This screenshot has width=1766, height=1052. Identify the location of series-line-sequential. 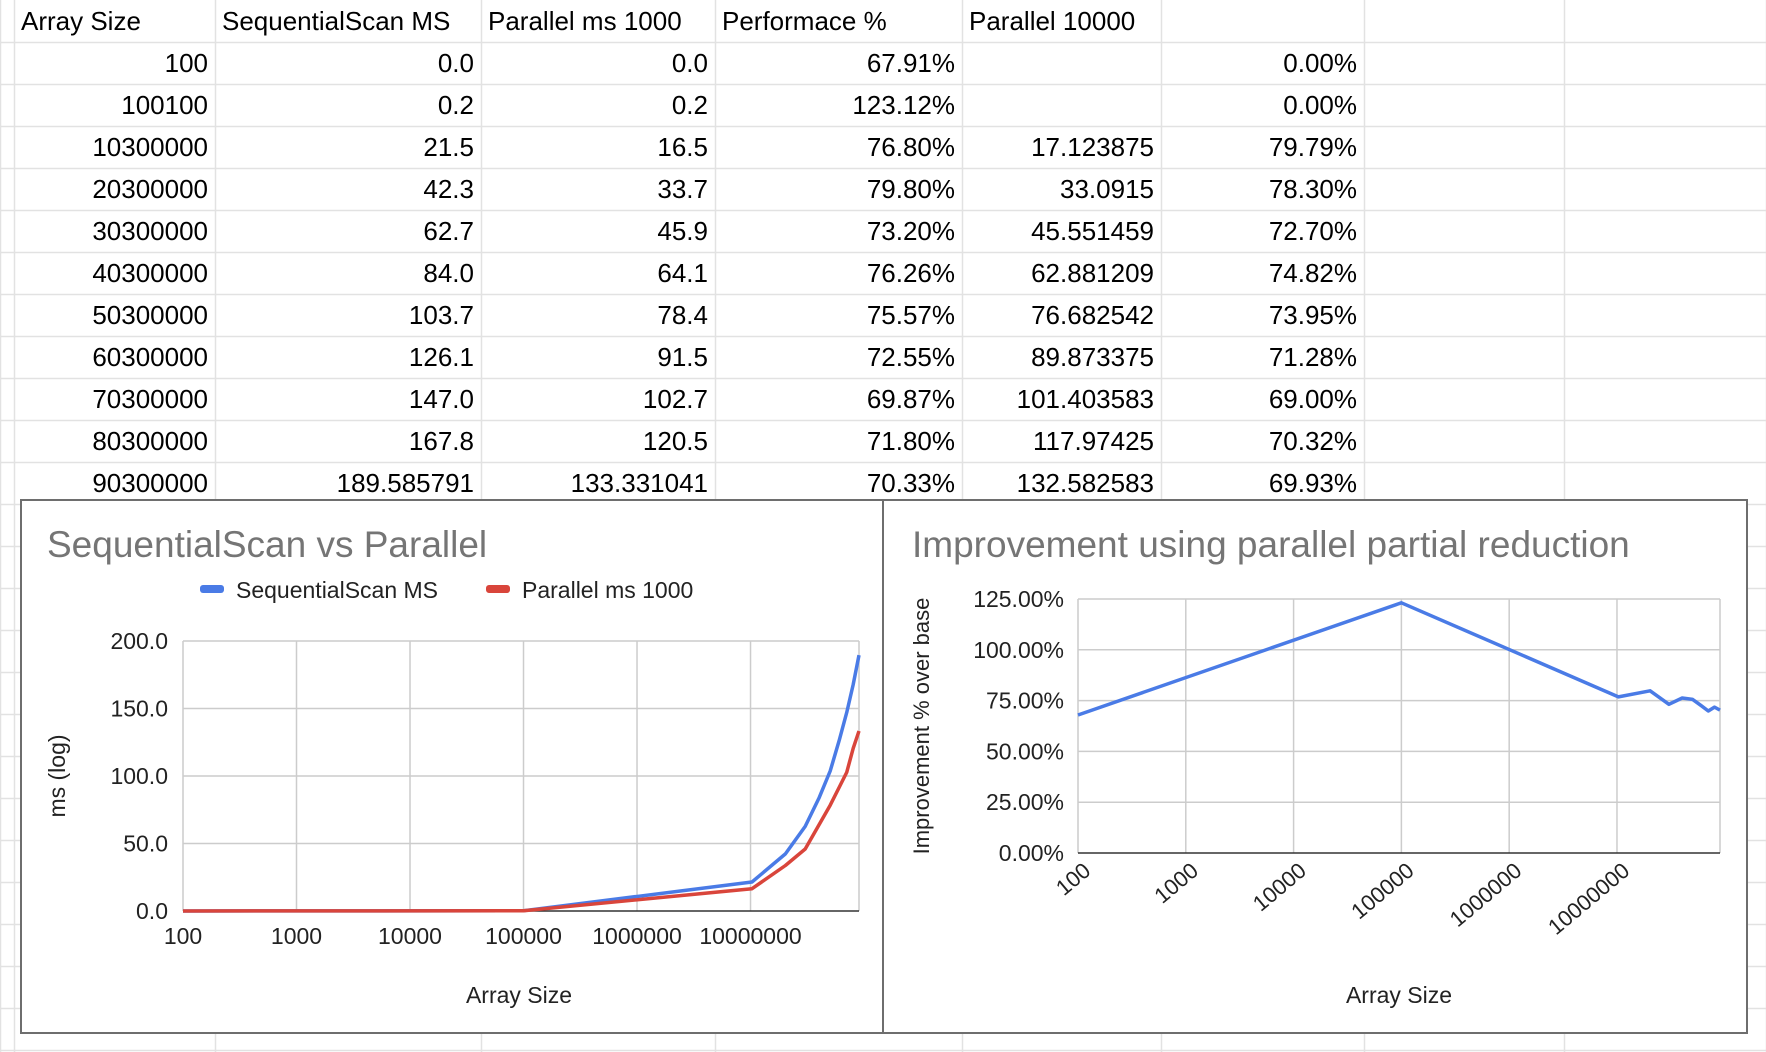
(521, 783).